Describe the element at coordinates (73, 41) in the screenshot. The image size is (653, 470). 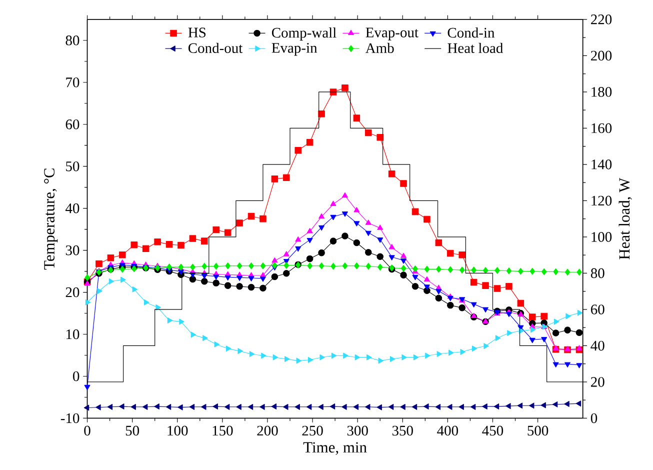
I see `y-tick-label: 80` at that location.